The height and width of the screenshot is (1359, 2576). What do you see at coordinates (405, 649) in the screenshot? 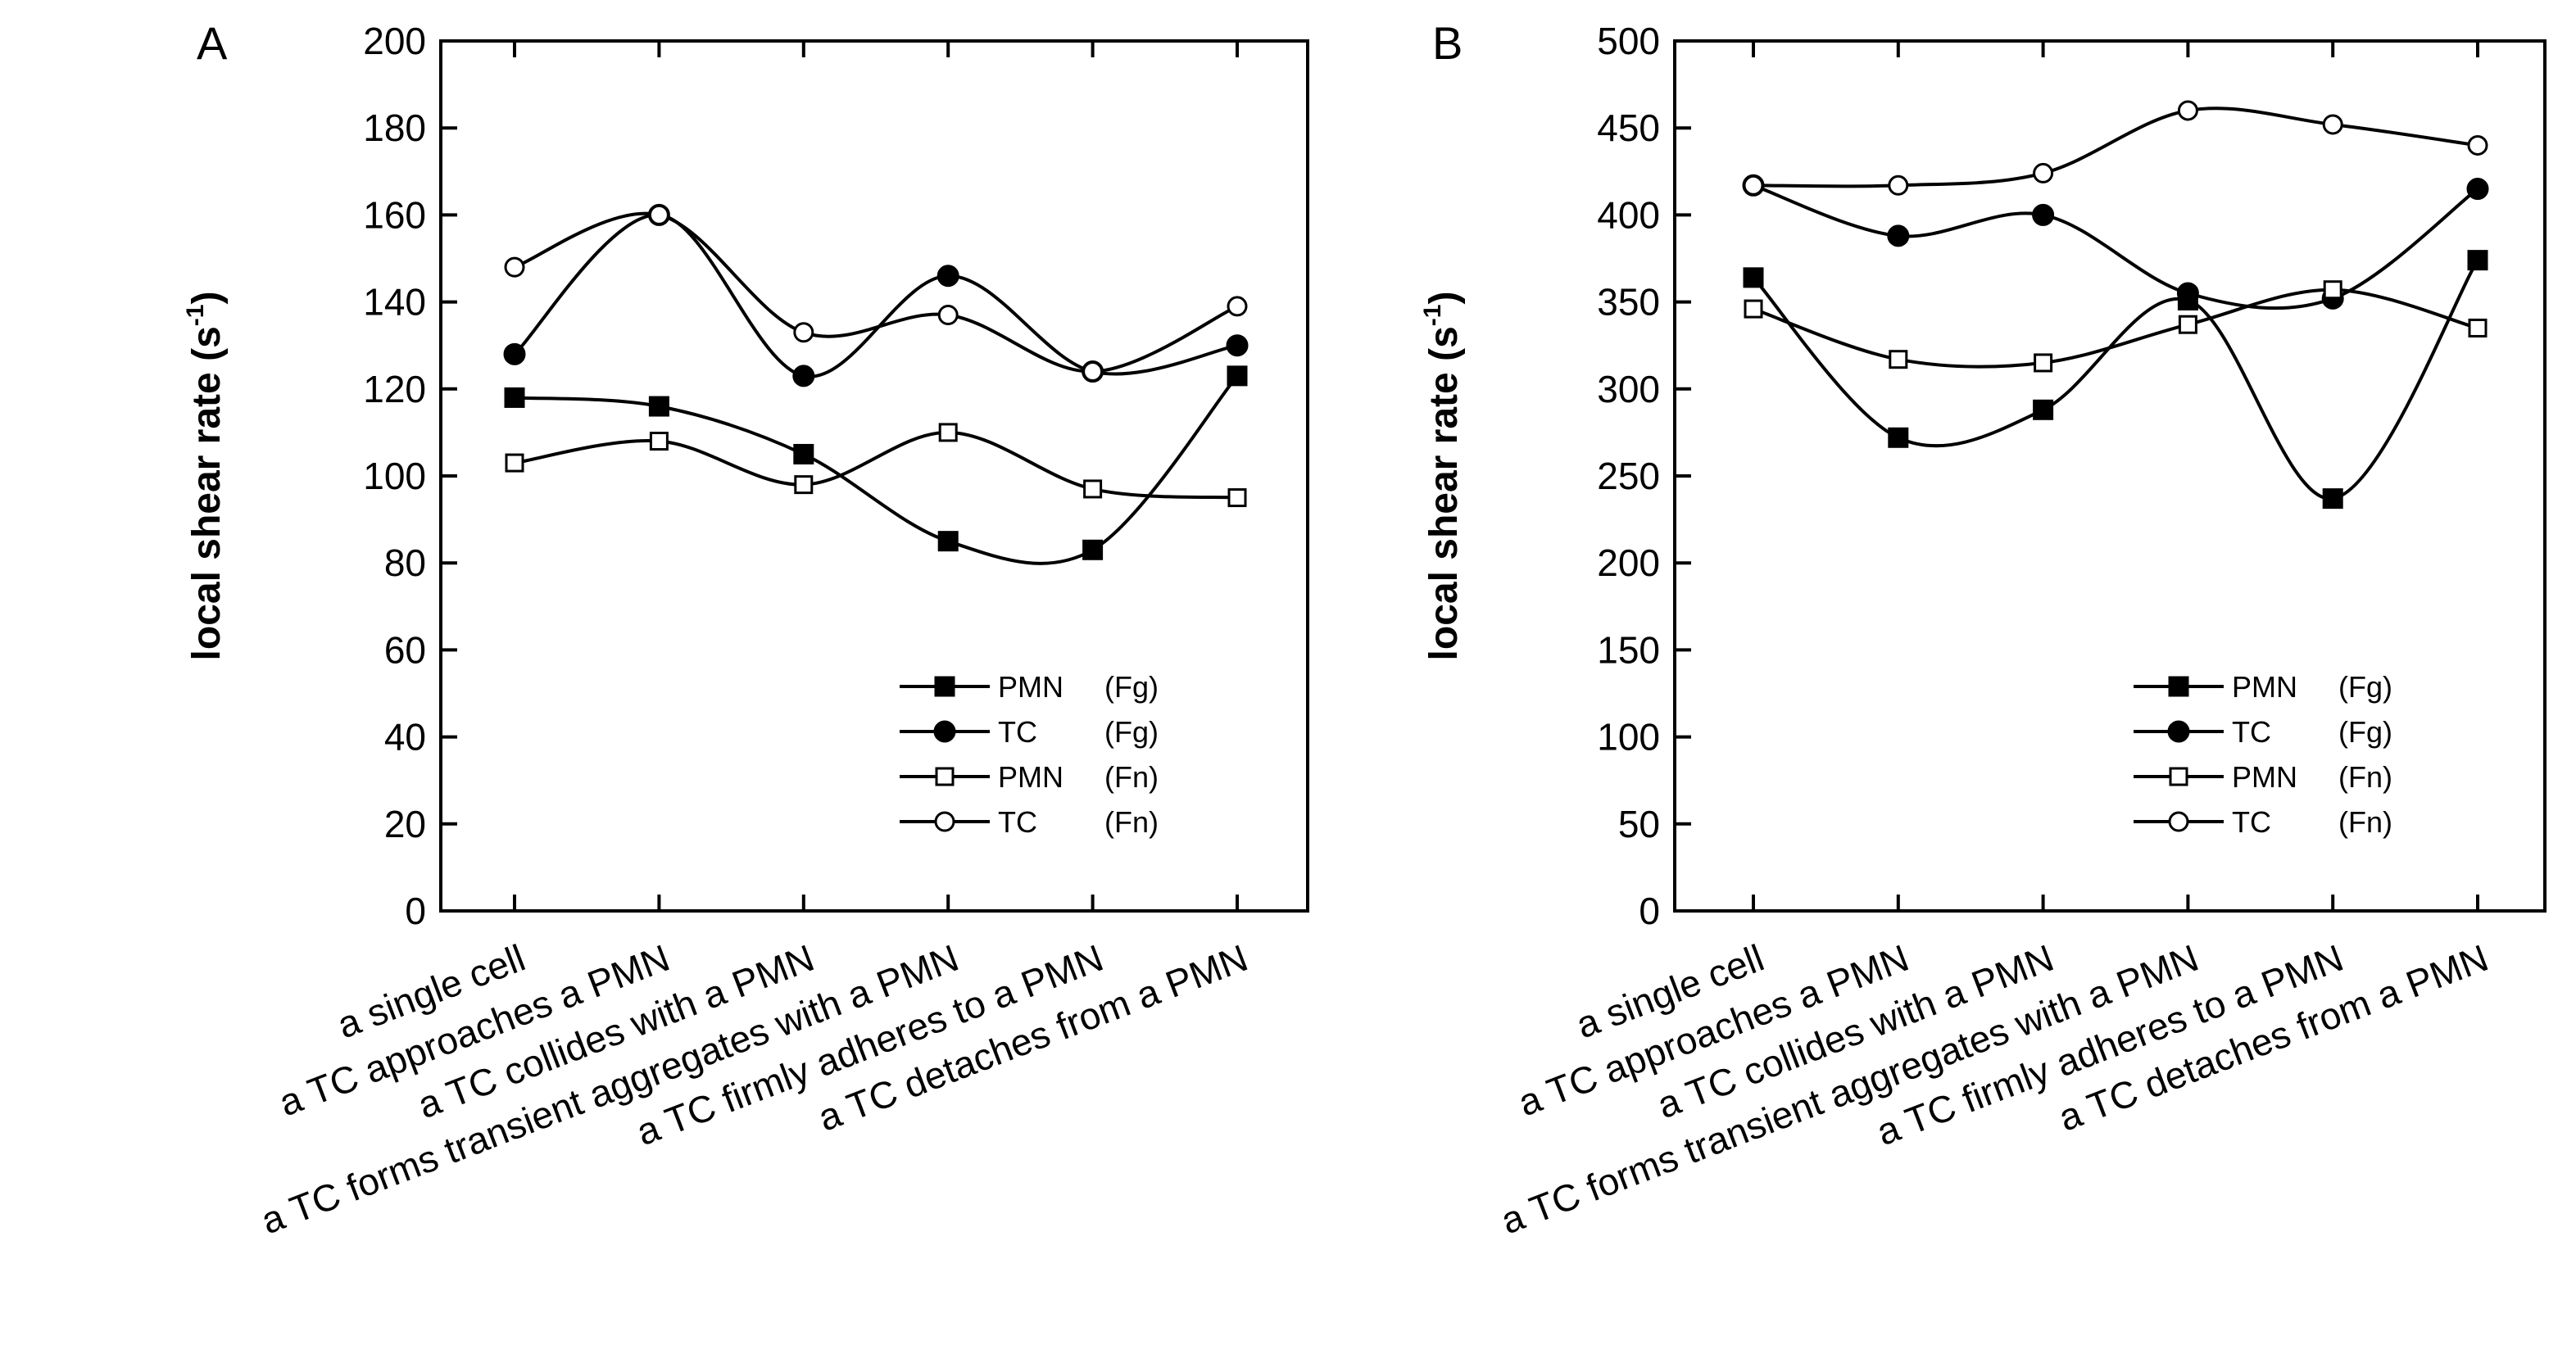
I see `y-tick-label: 60` at bounding box center [405, 649].